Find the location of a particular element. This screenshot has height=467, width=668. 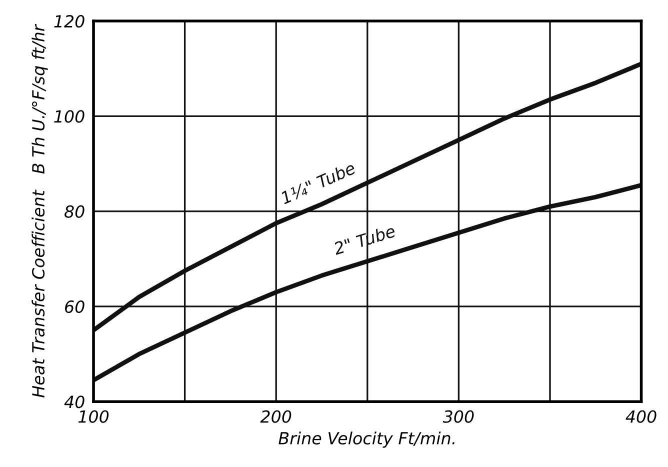

x-axis-title: Brine Velocity Ft/min. is located at coordinates (366, 440).